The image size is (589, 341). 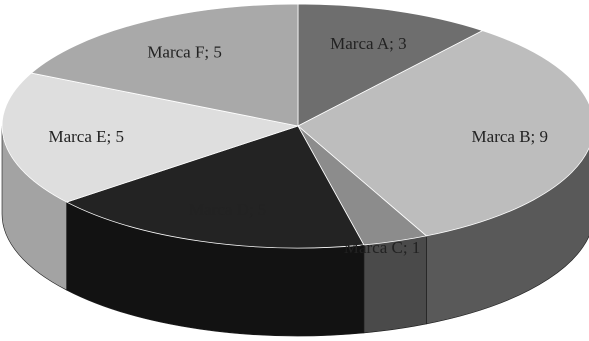 I want to click on data-label-marca-b: Marca B; 9, so click(x=510, y=136).